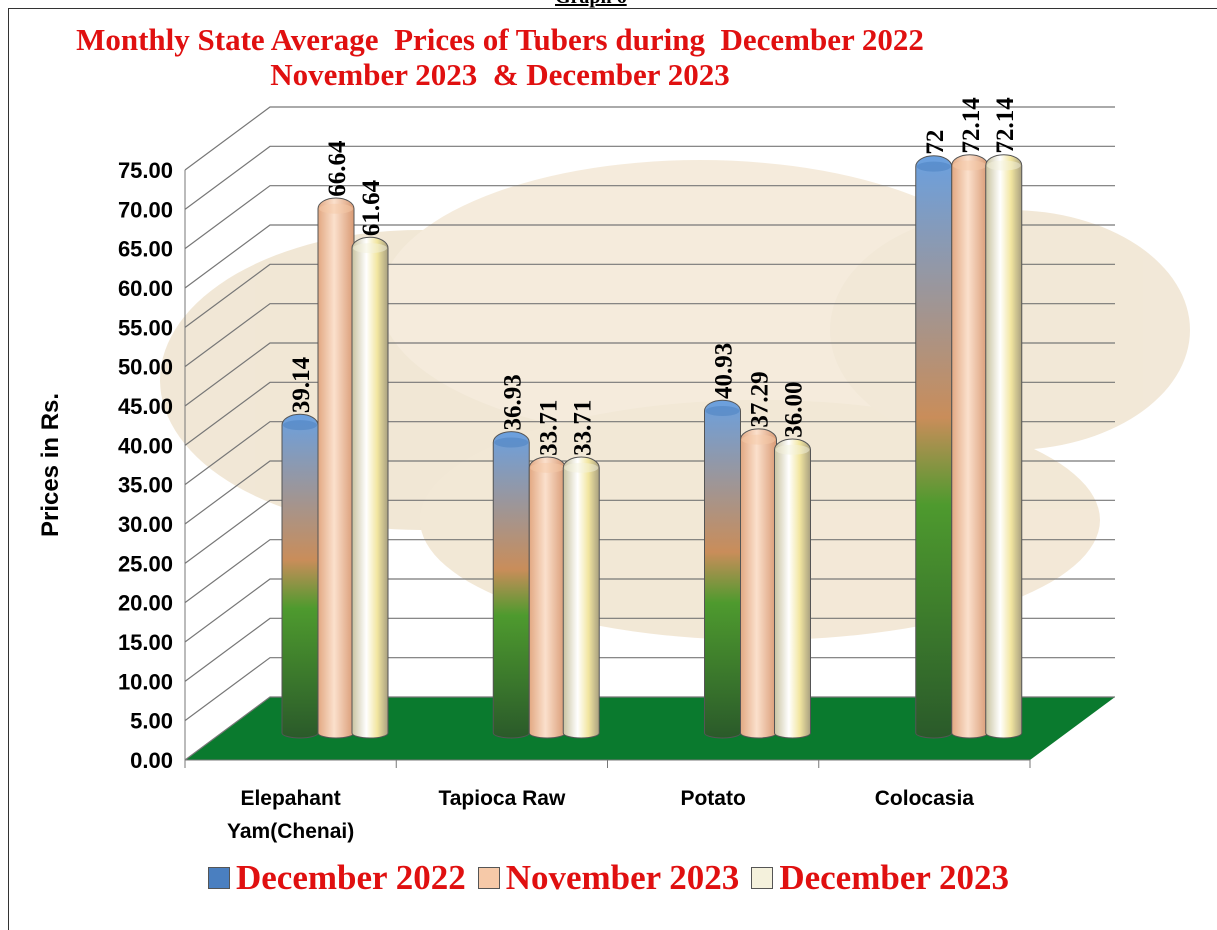 Image resolution: width=1217 pixels, height=930 pixels. I want to click on y-tick-label: 15.00, so click(145, 642).